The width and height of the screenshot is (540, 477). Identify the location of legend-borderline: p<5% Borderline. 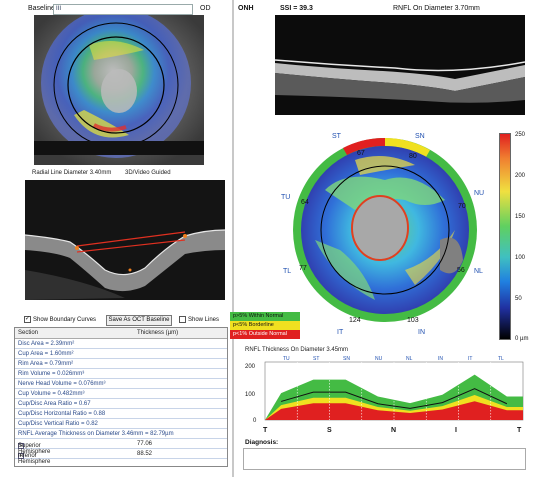
(265, 325).